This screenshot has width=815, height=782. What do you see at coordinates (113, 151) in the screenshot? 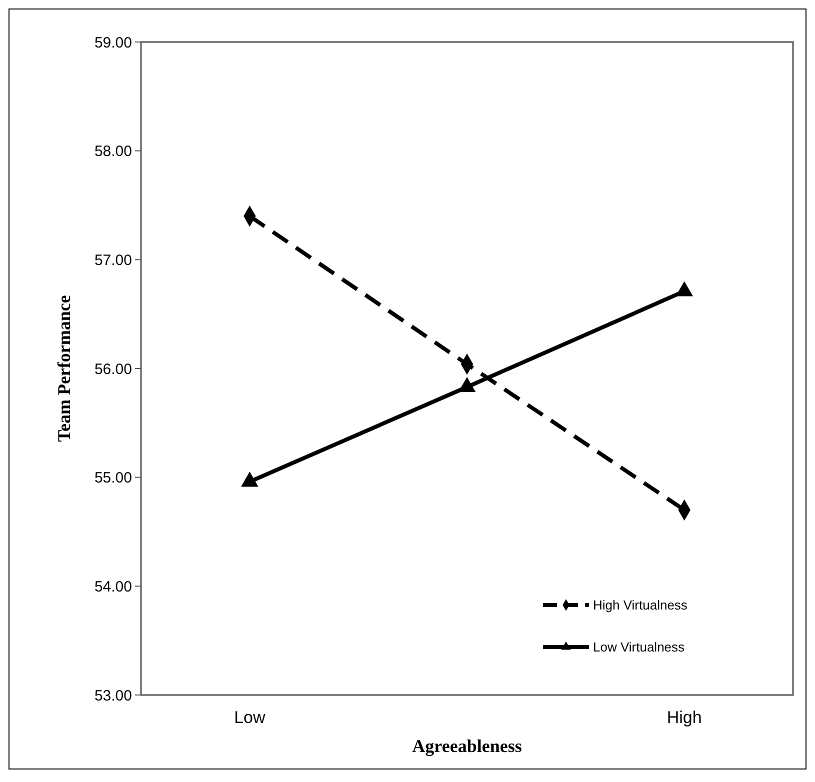
I see `y-tick-label: 58.00` at bounding box center [113, 151].